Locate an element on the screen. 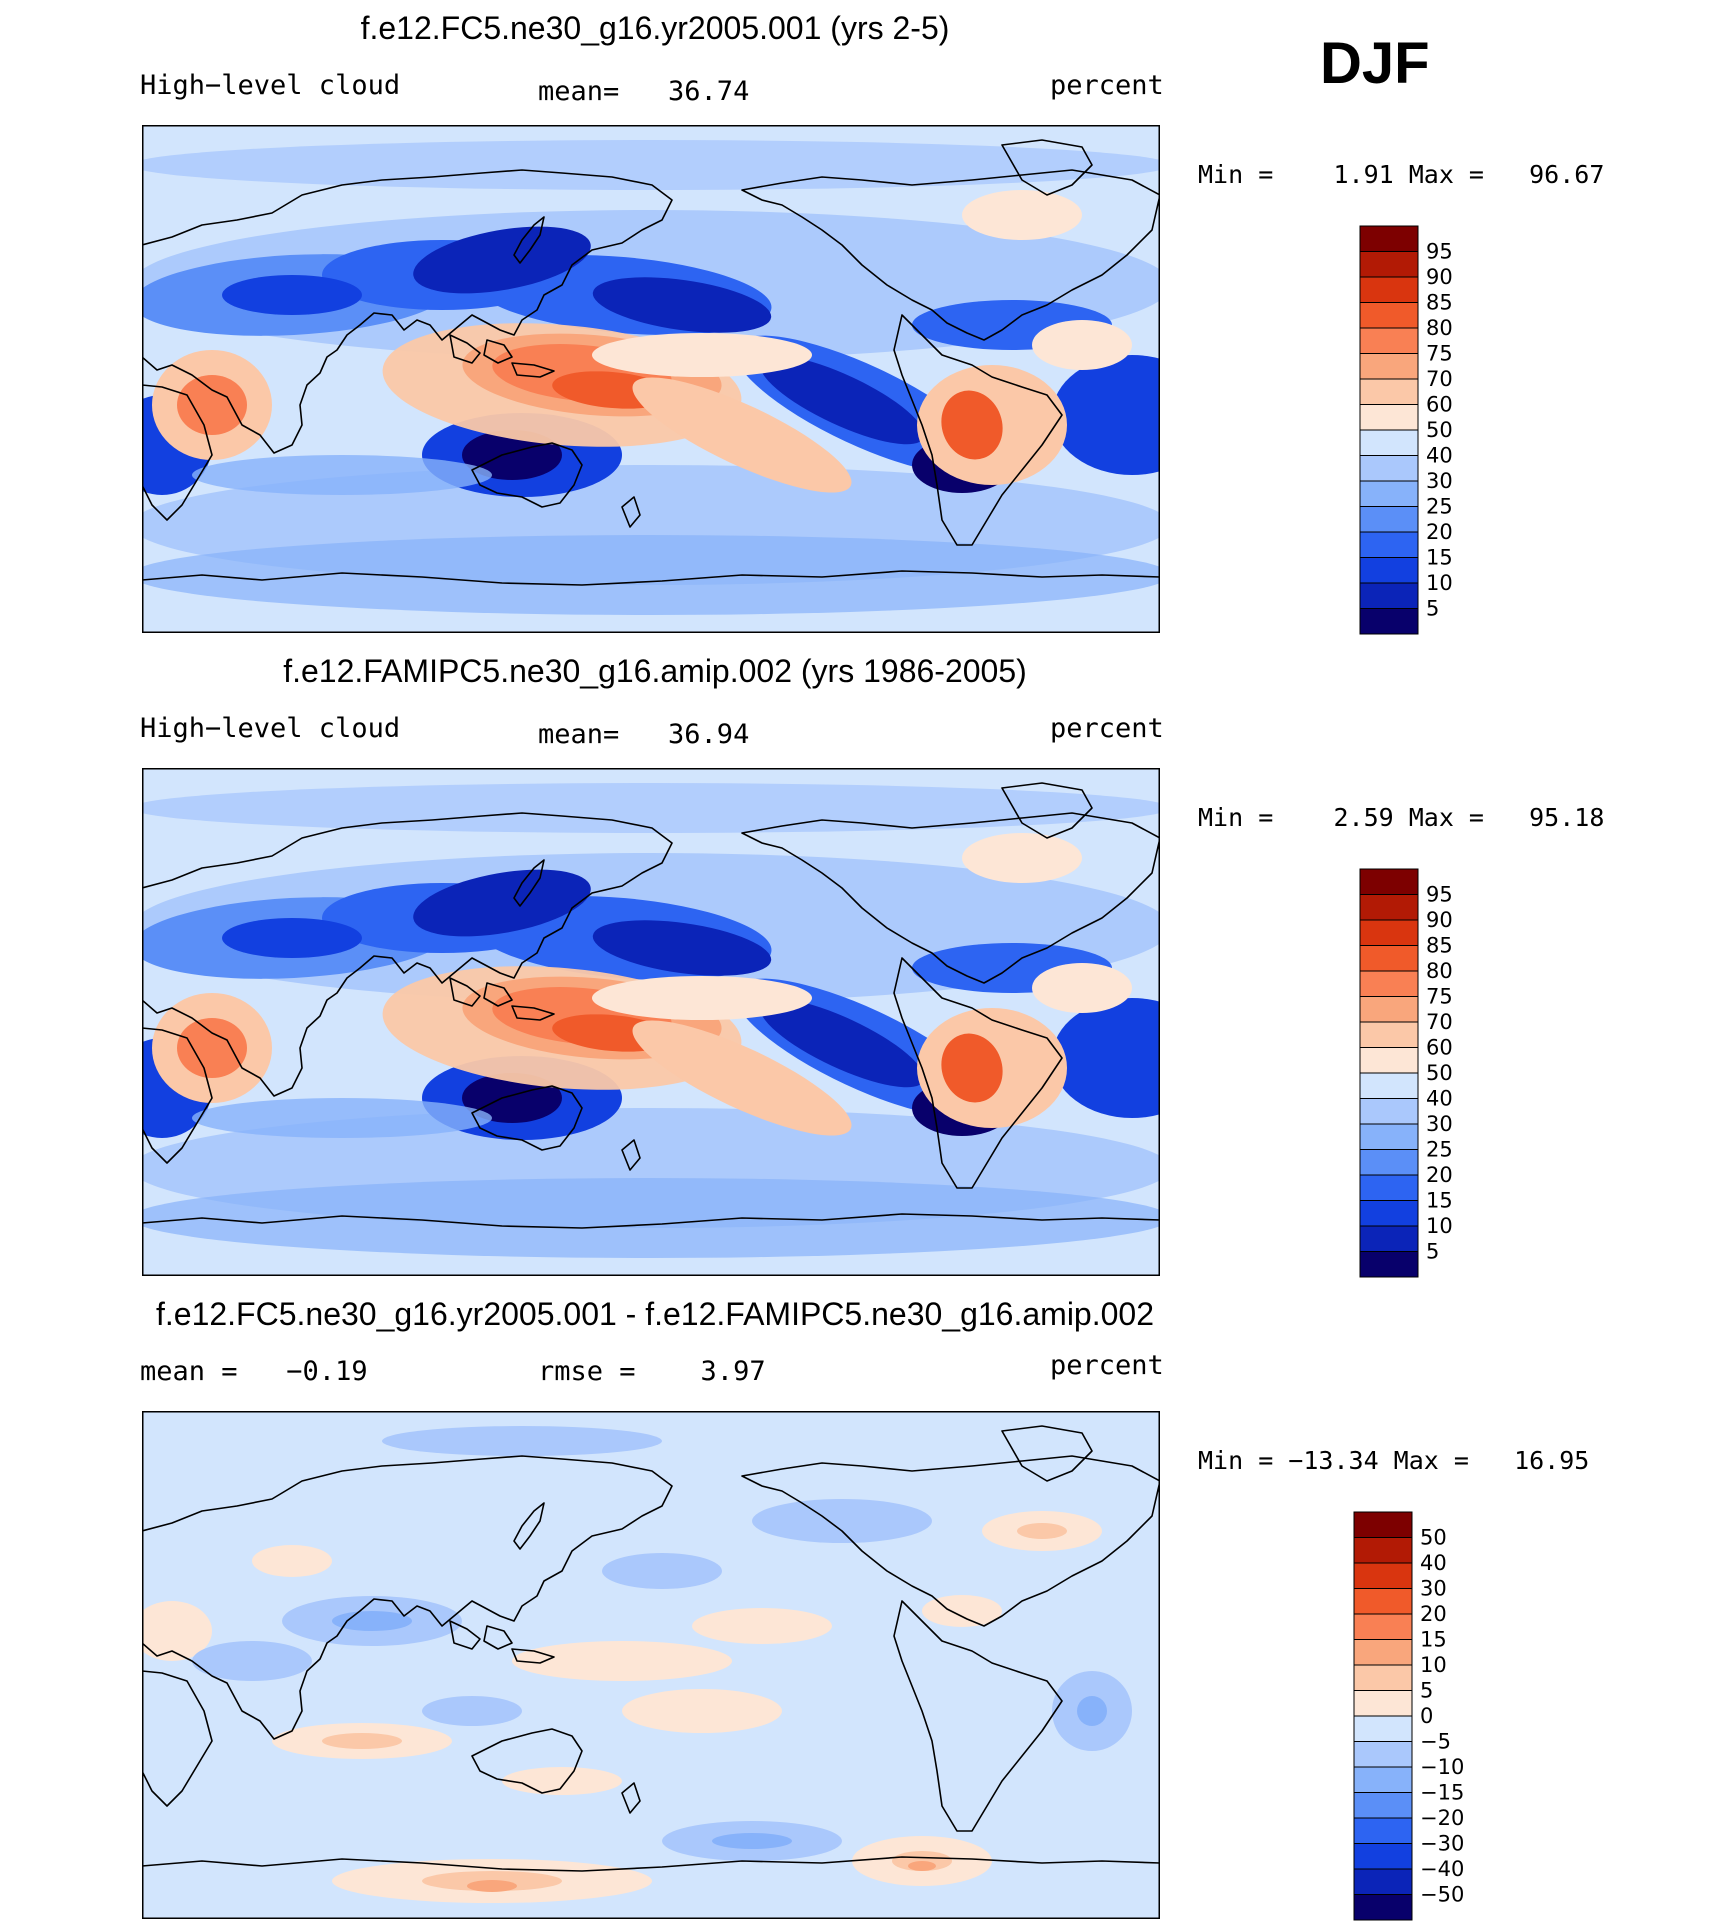  colorbar-tick-label: −50 is located at coordinates (1442, 1895).